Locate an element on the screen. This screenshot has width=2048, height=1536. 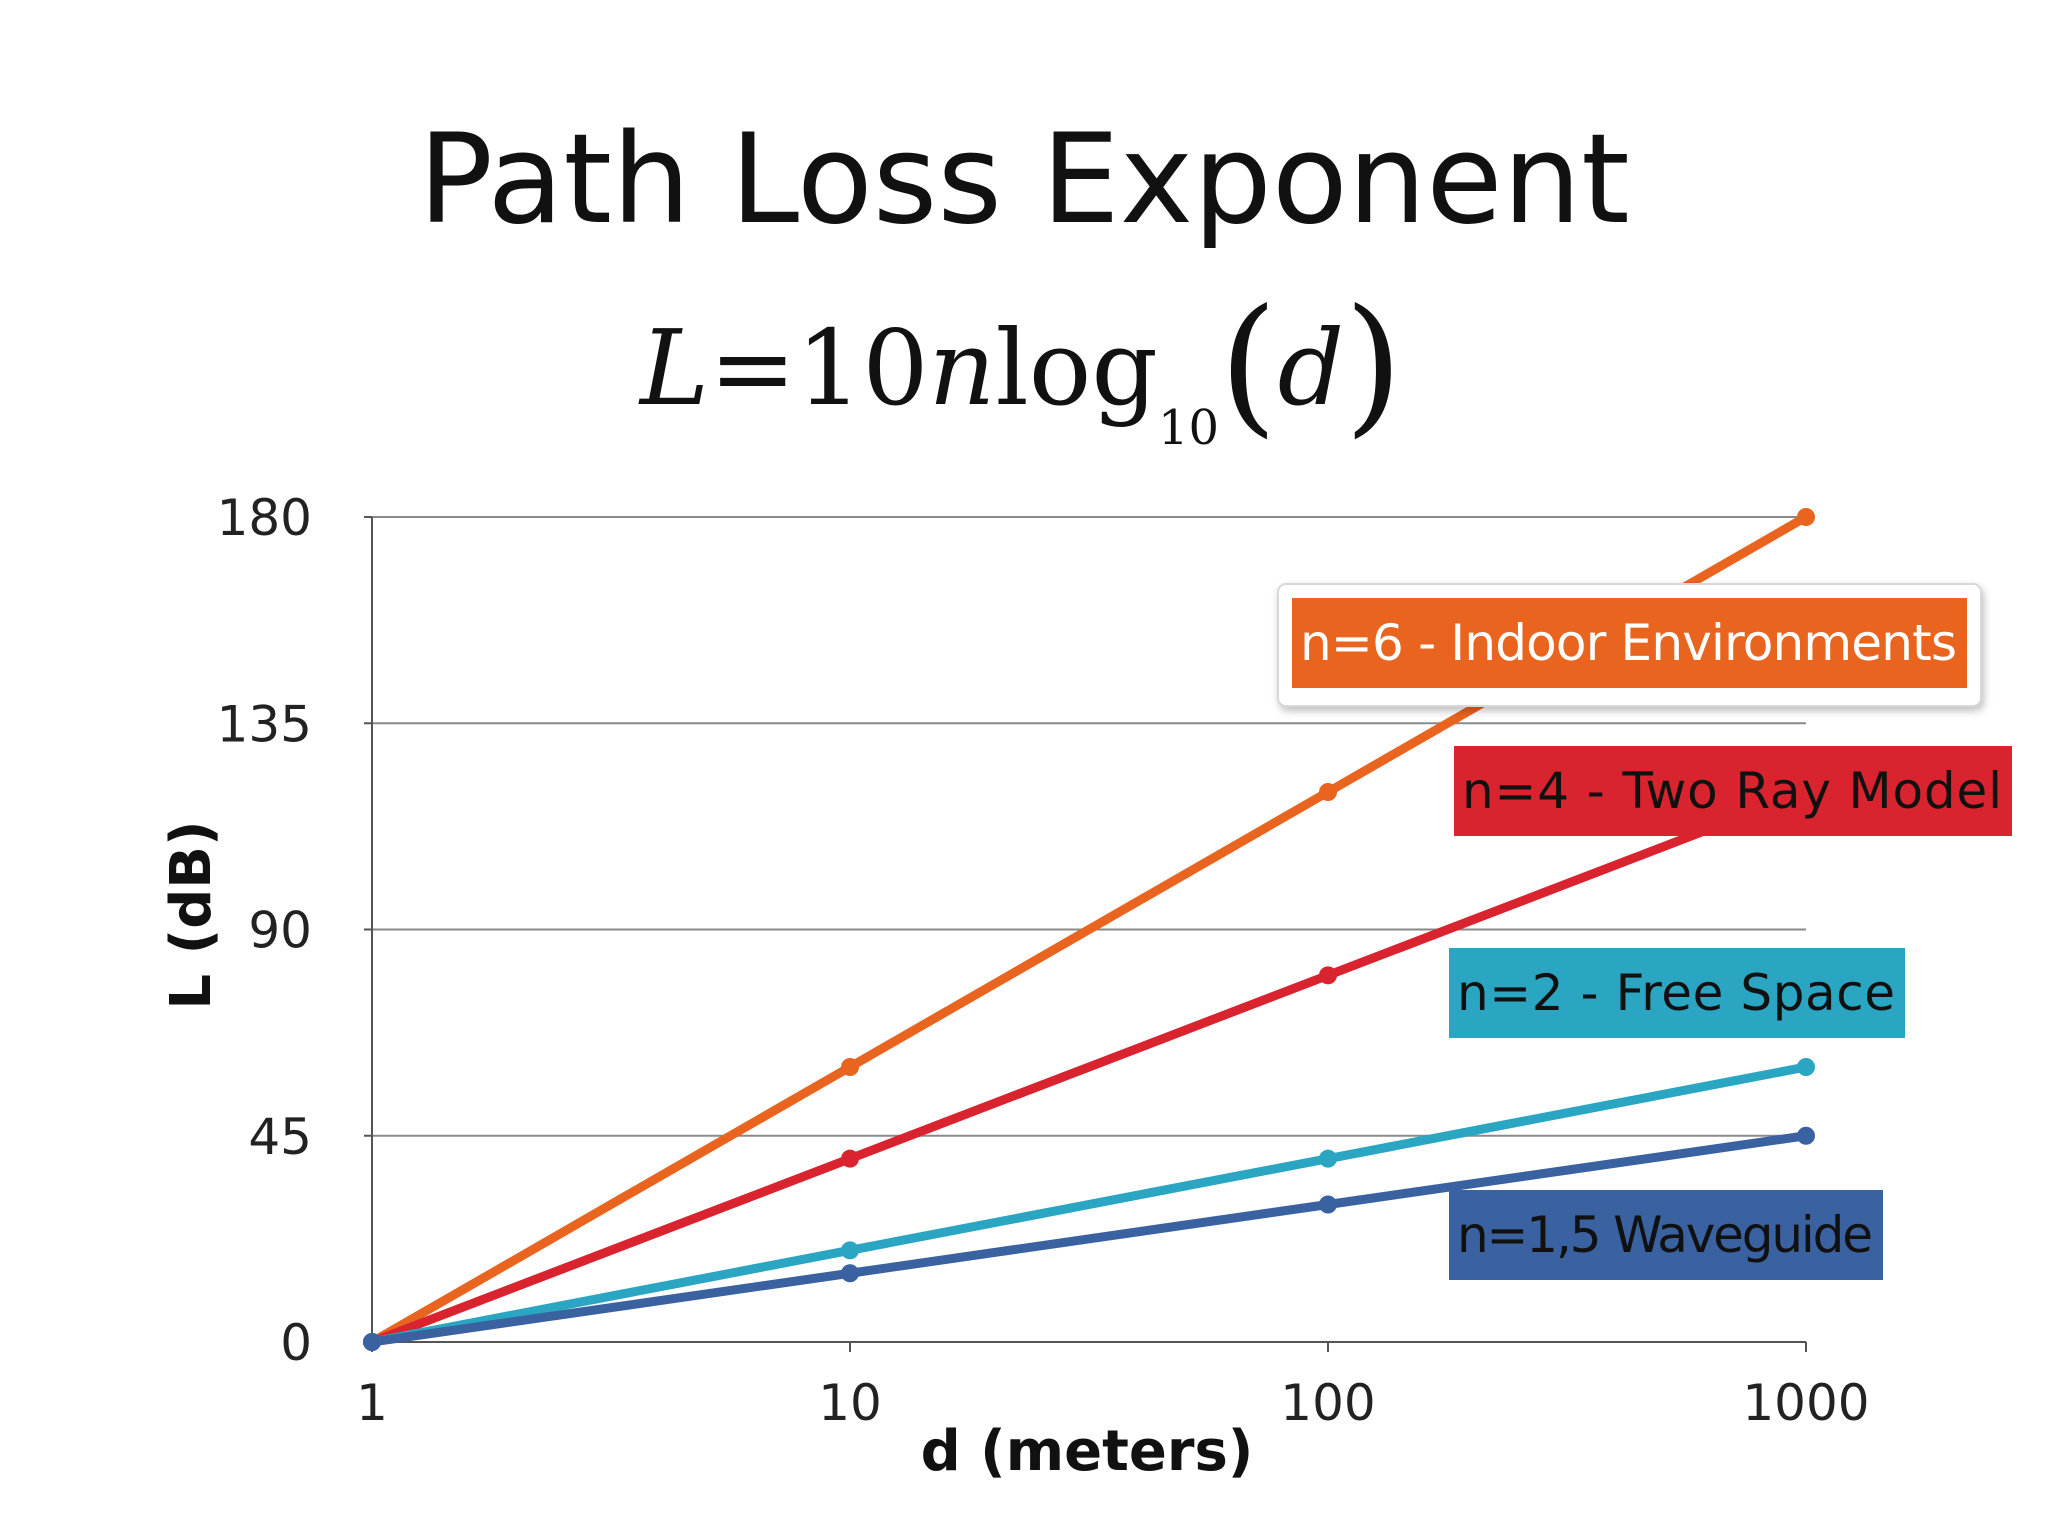
y-tick-label: 180 is located at coordinates (264, 518).